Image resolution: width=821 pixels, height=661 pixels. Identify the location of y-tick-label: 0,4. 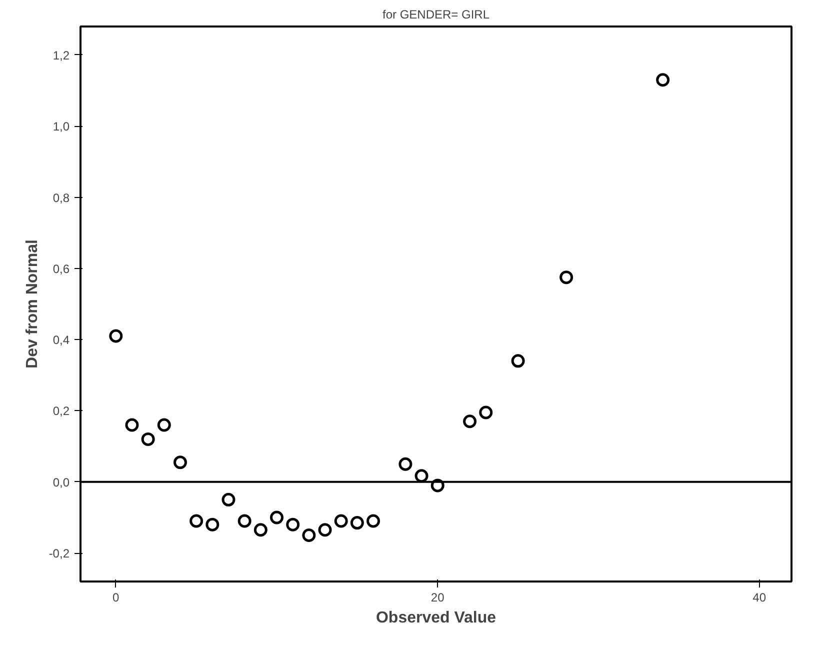
(61, 340).